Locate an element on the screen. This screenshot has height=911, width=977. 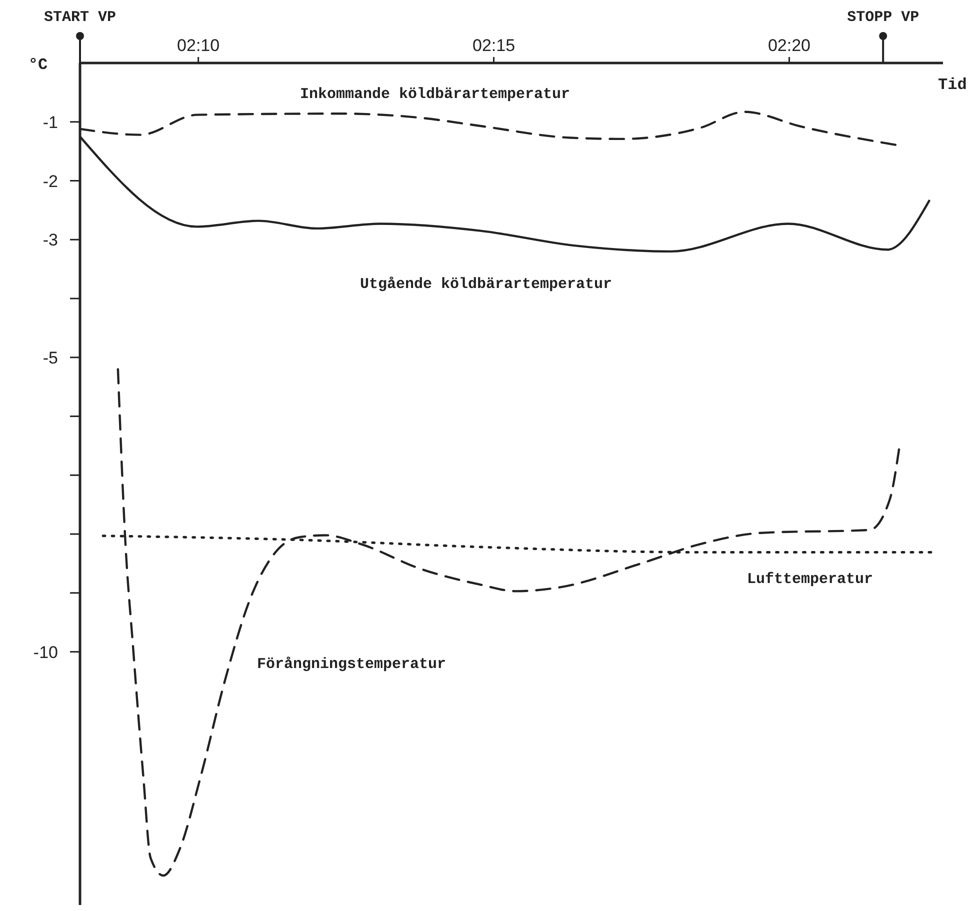
y-tick-label: -10 is located at coordinates (45, 652).